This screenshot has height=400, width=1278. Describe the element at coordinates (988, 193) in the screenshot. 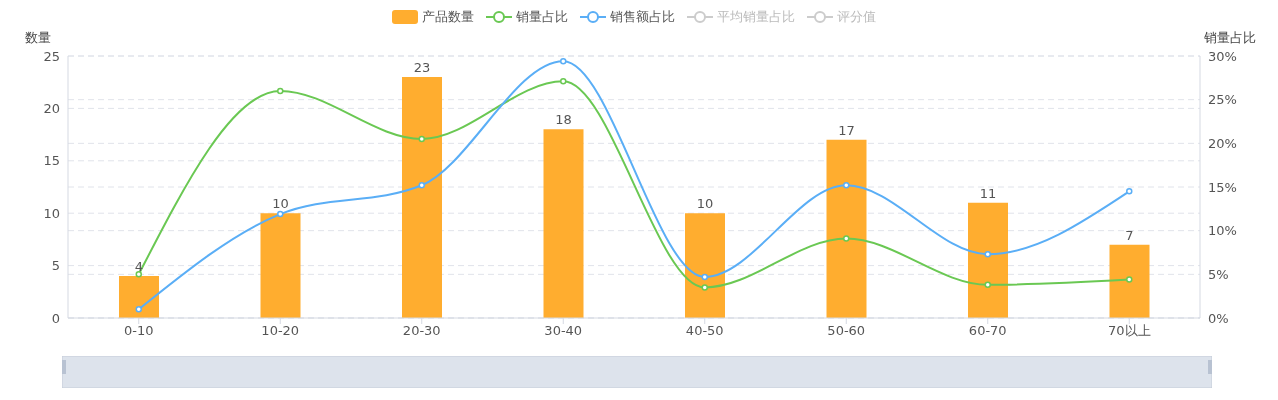

I see `data-label: 11` at that location.